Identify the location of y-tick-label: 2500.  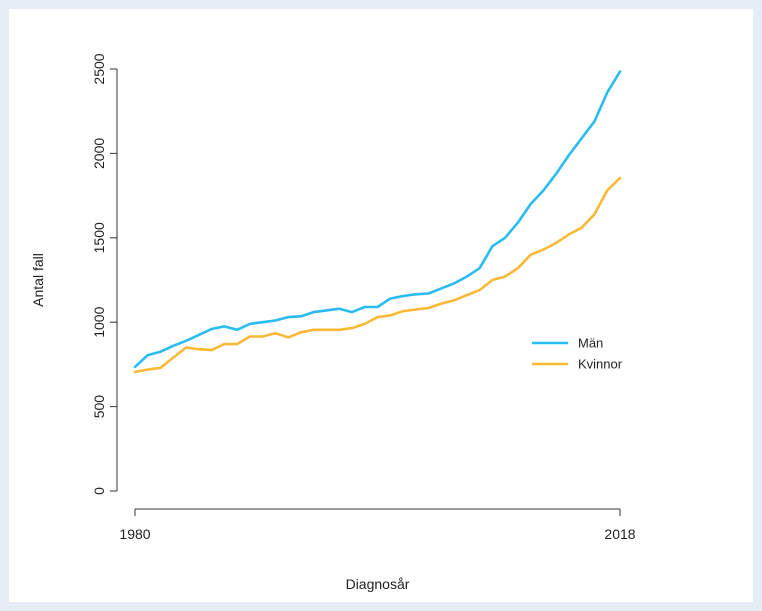
(99, 68).